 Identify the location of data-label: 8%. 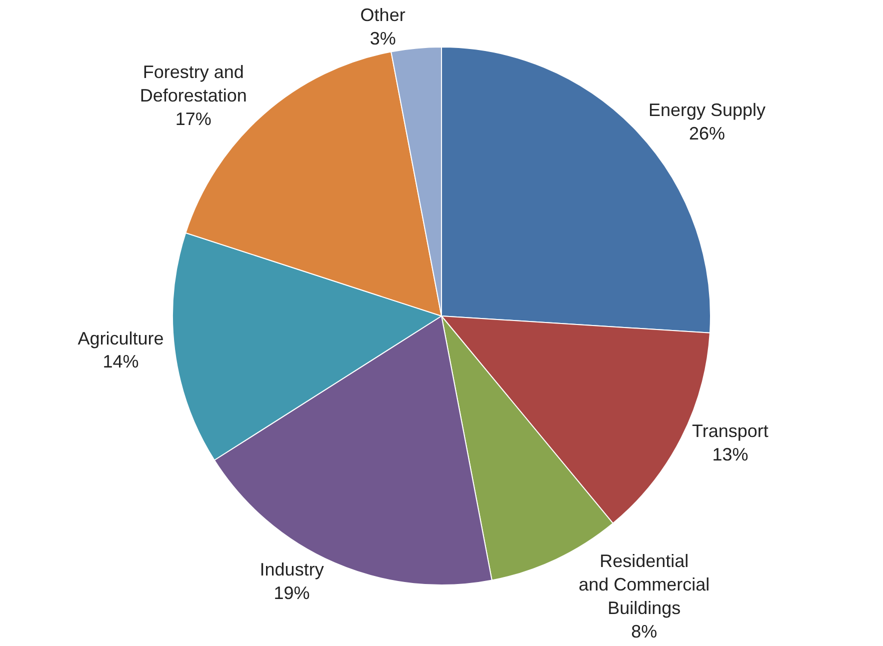
(644, 631).